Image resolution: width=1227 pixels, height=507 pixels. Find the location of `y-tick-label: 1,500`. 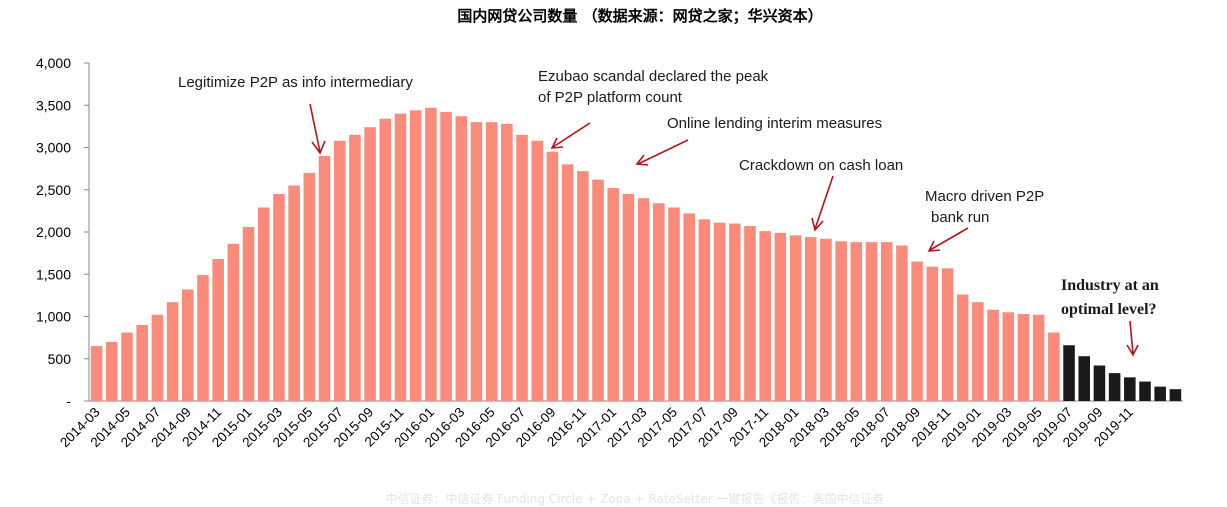

y-tick-label: 1,500 is located at coordinates (53, 274).